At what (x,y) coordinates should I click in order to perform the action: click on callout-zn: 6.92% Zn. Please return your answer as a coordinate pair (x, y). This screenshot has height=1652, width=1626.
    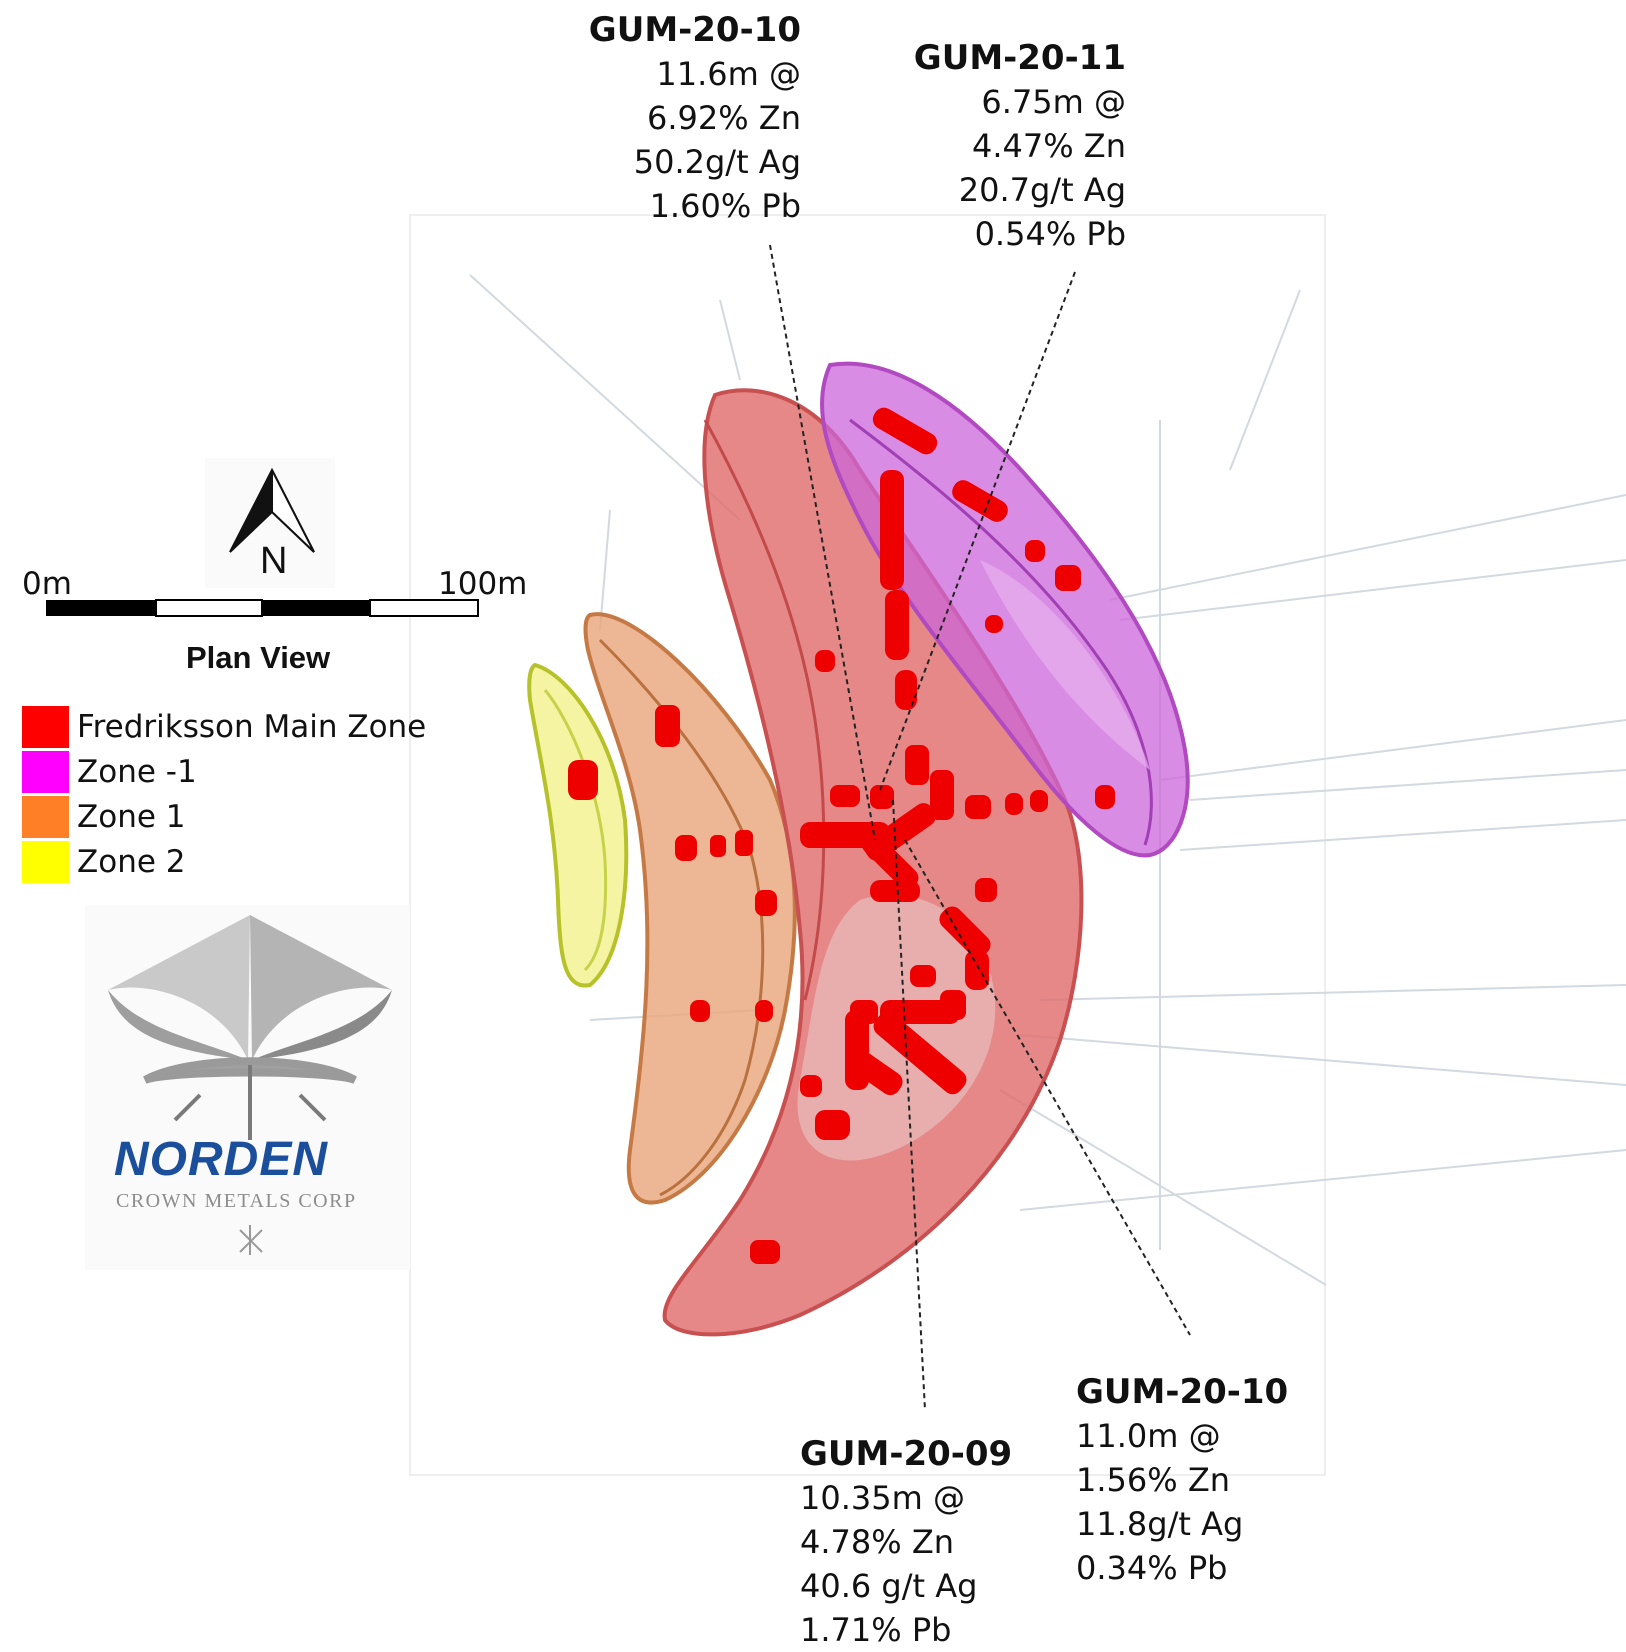
    Looking at the image, I should click on (723, 118).